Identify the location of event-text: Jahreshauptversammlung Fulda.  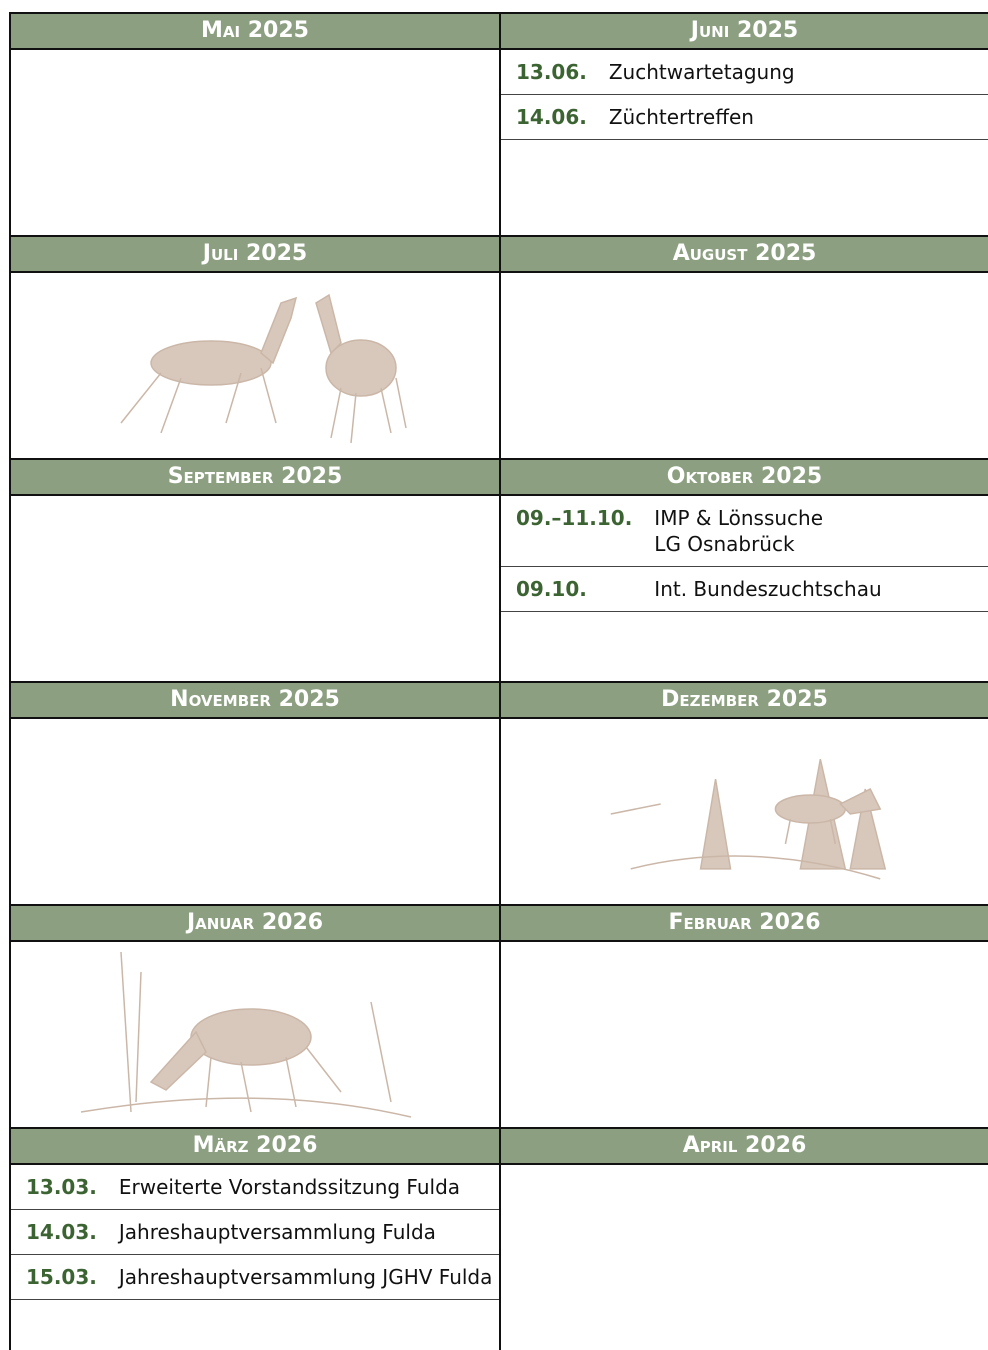
(277, 1232).